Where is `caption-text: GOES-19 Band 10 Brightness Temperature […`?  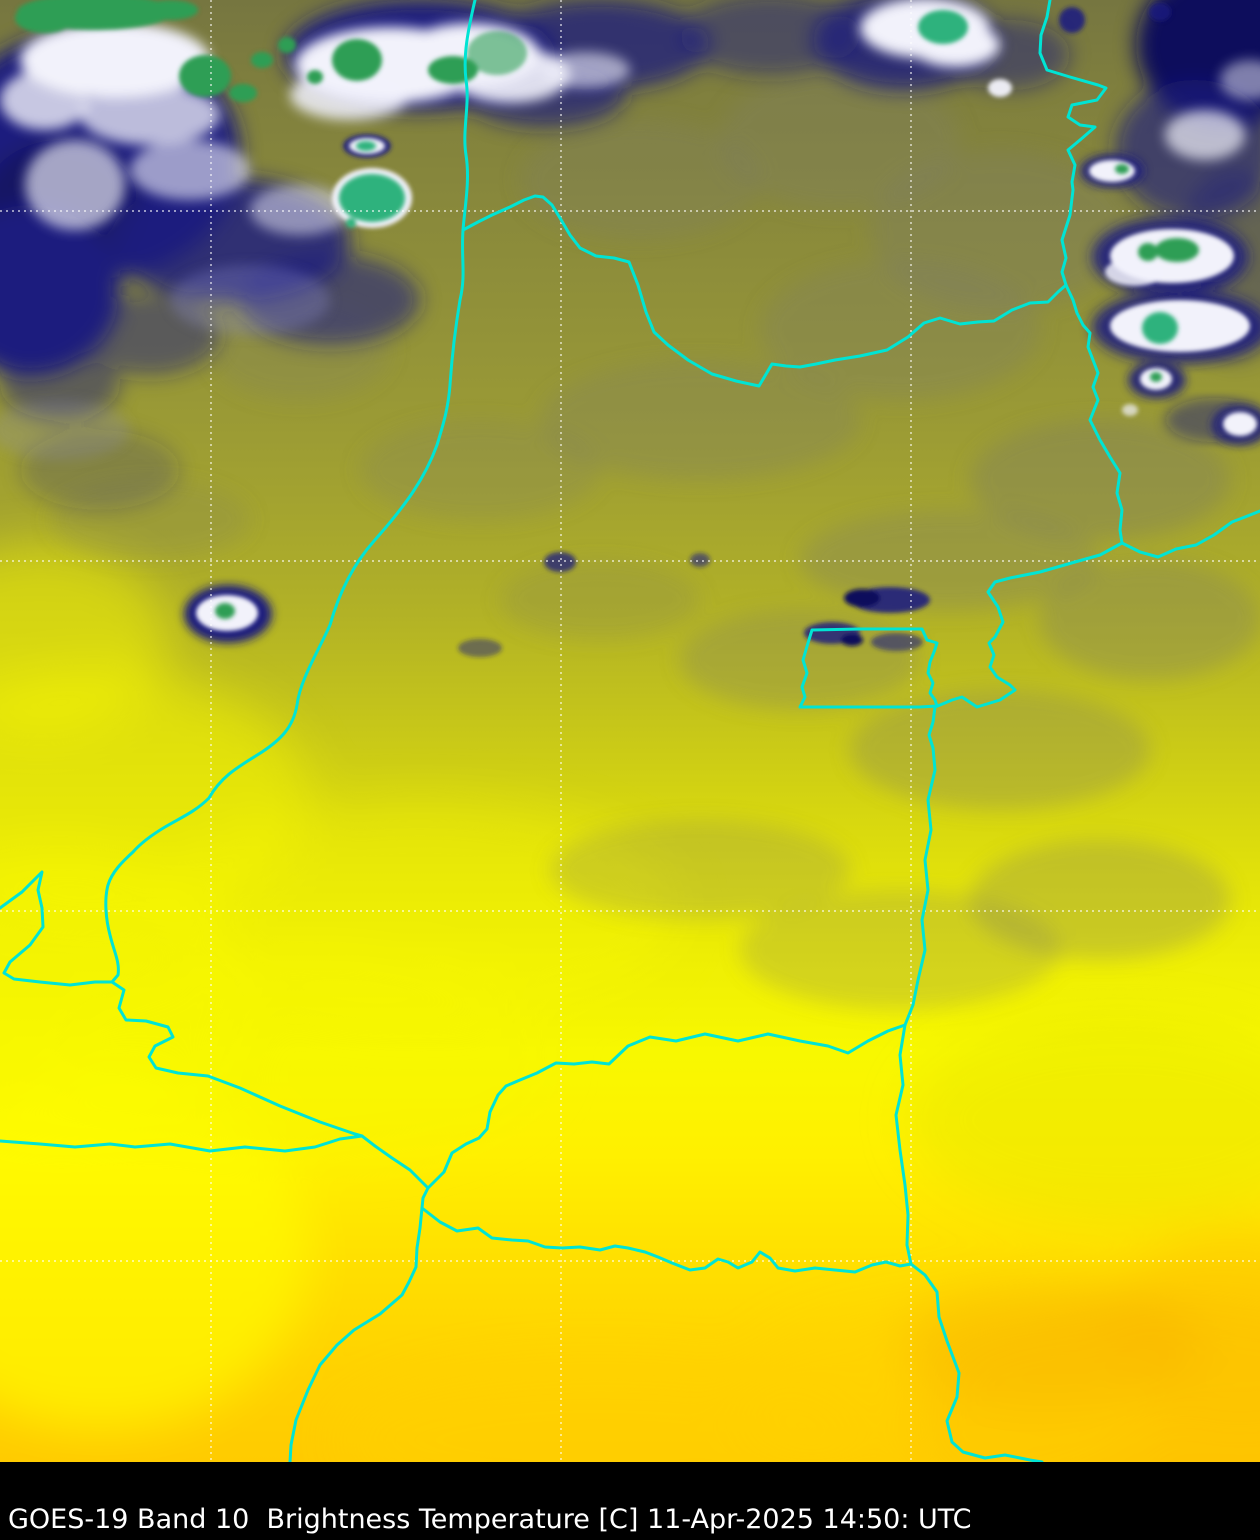
caption-text: GOES-19 Band 10 Brightness Temperature [… is located at coordinates (490, 1519).